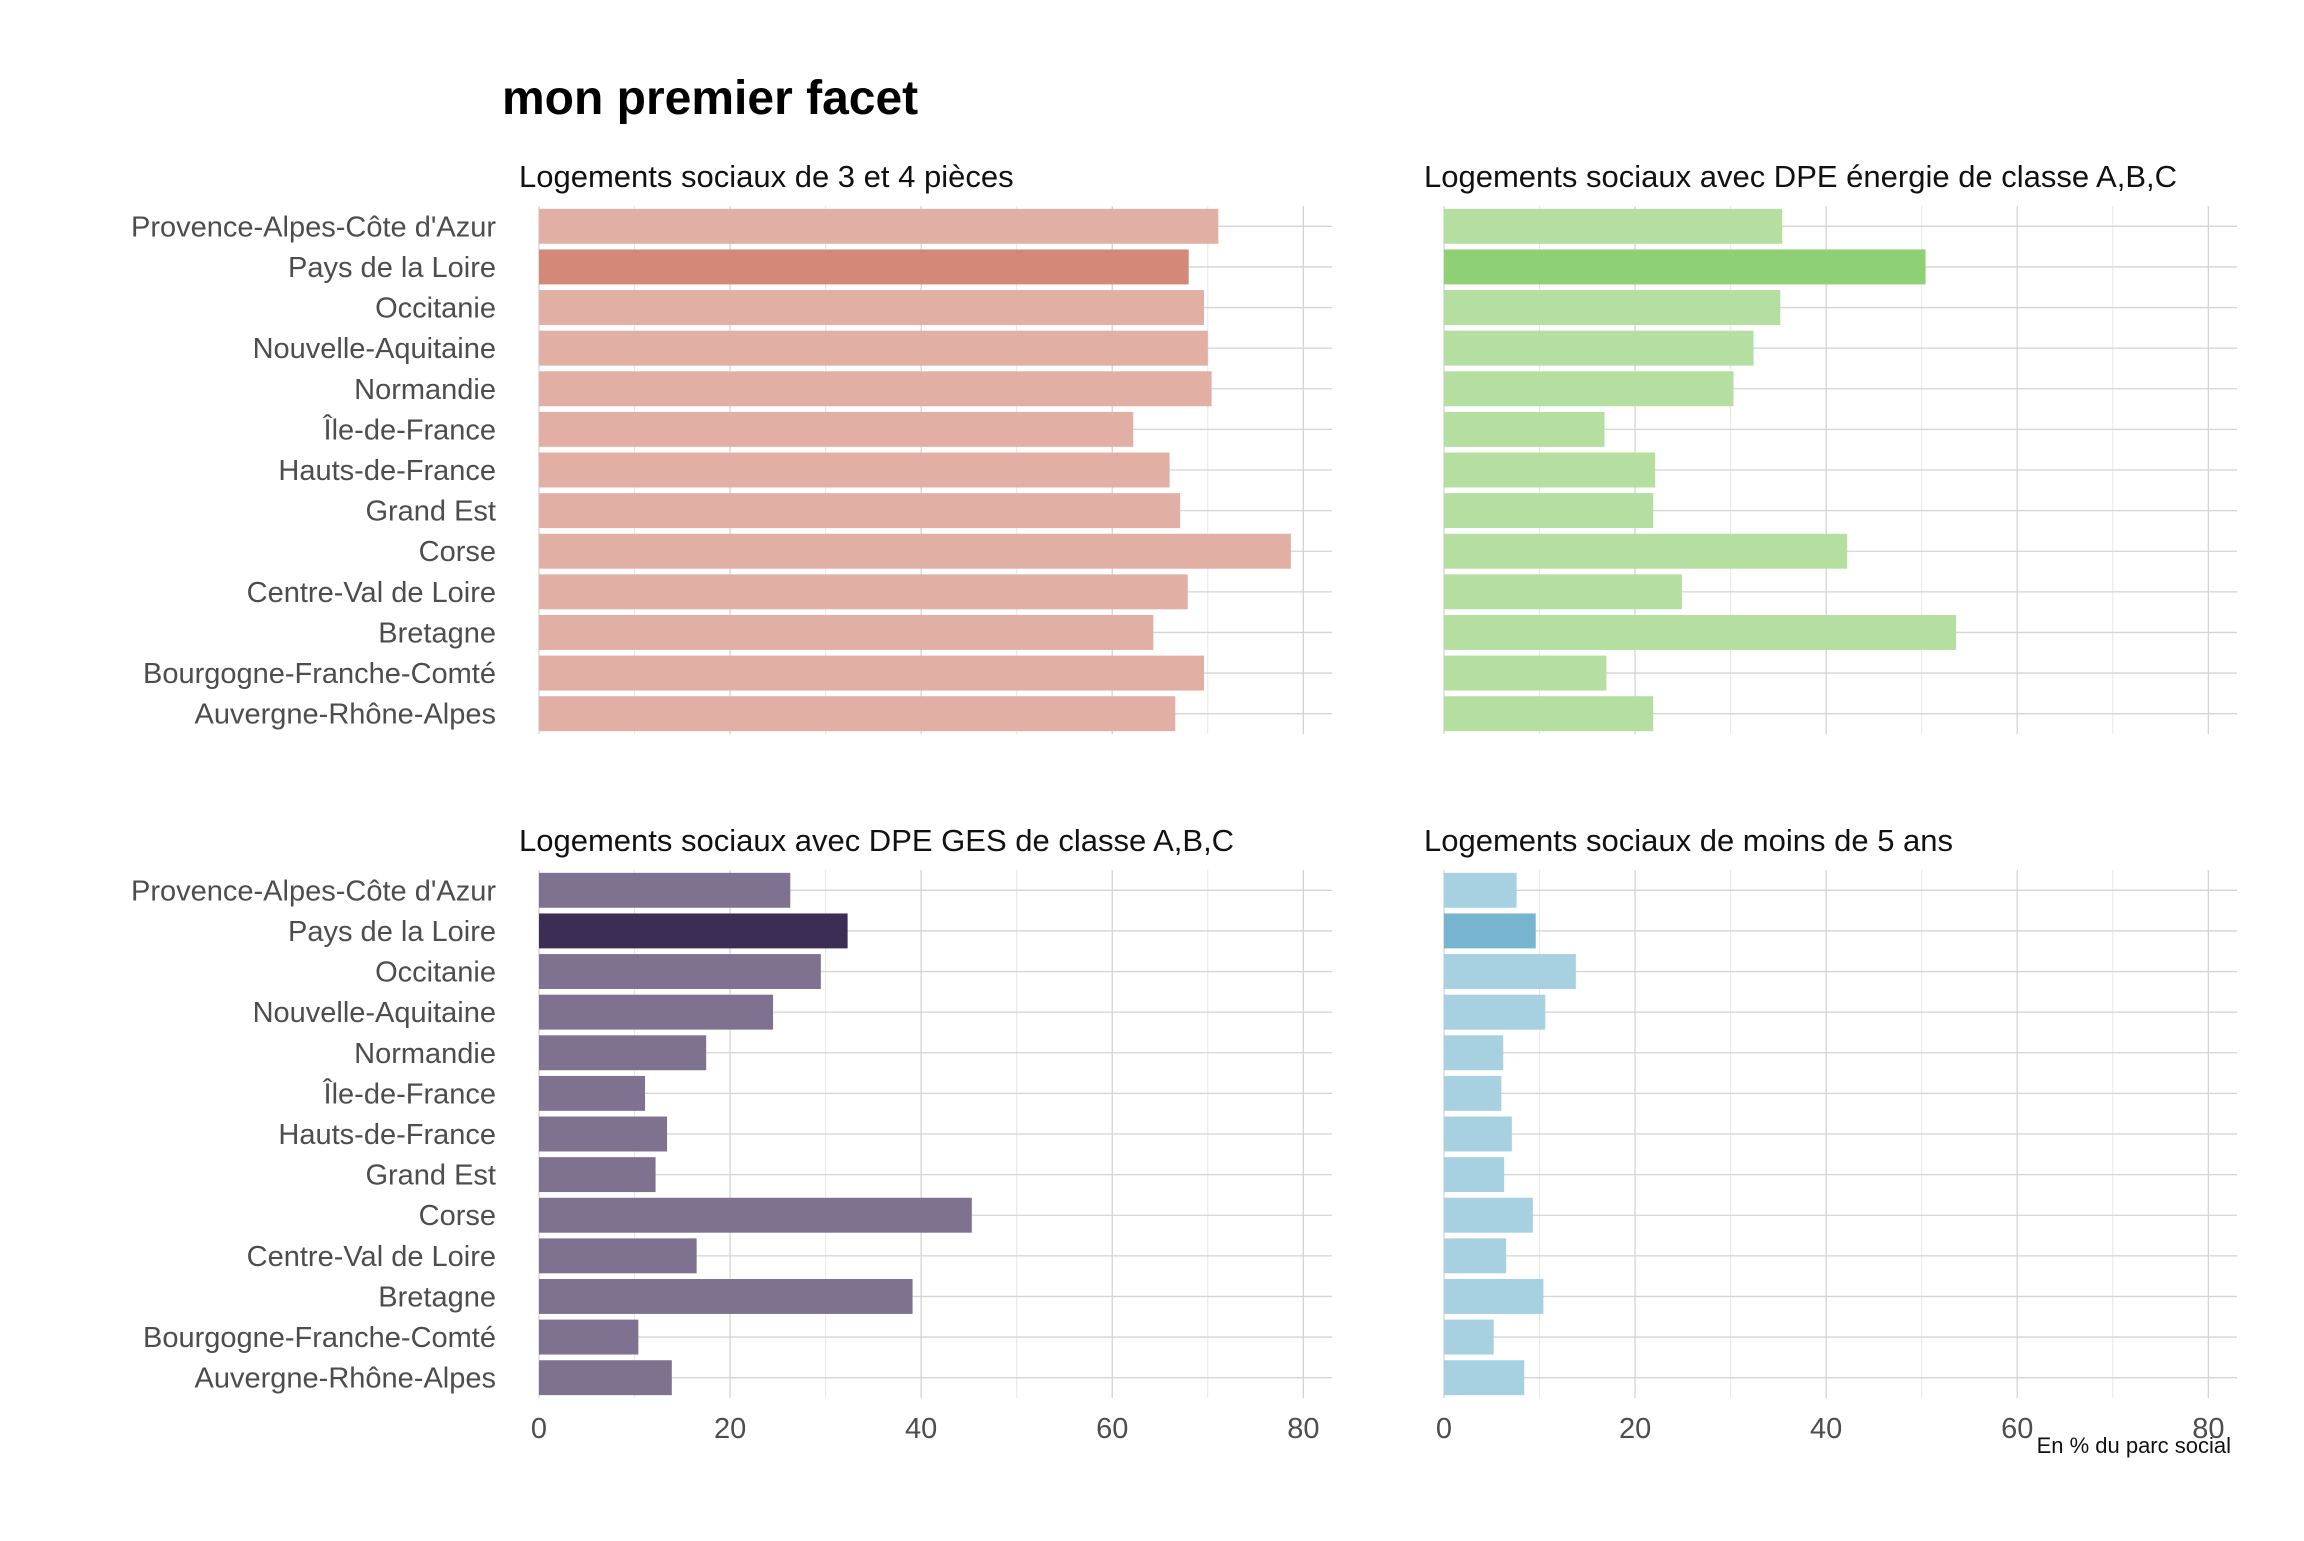 Image resolution: width=2304 pixels, height=1541 pixels. I want to click on facet-title: Logements sociaux de 3 et 4 pièces, so click(766, 176).